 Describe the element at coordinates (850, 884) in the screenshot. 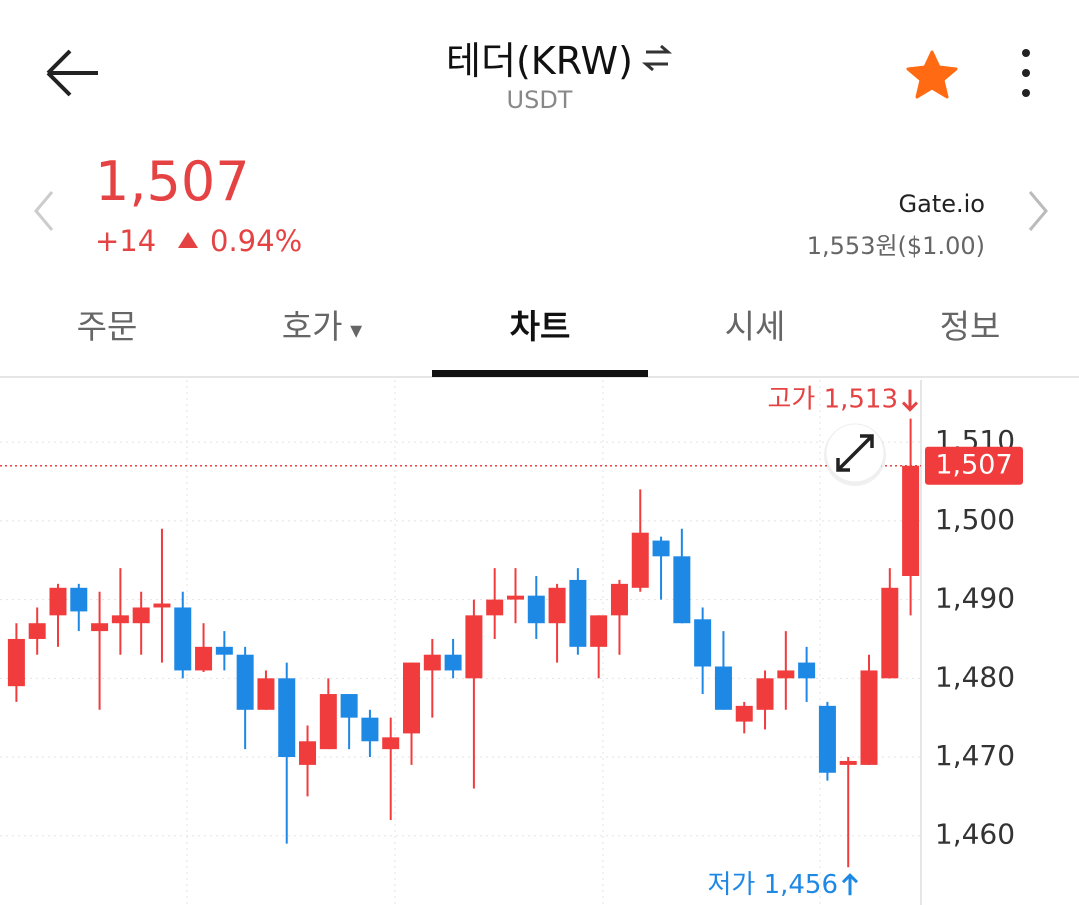

I see `low_mark-arrow` at that location.